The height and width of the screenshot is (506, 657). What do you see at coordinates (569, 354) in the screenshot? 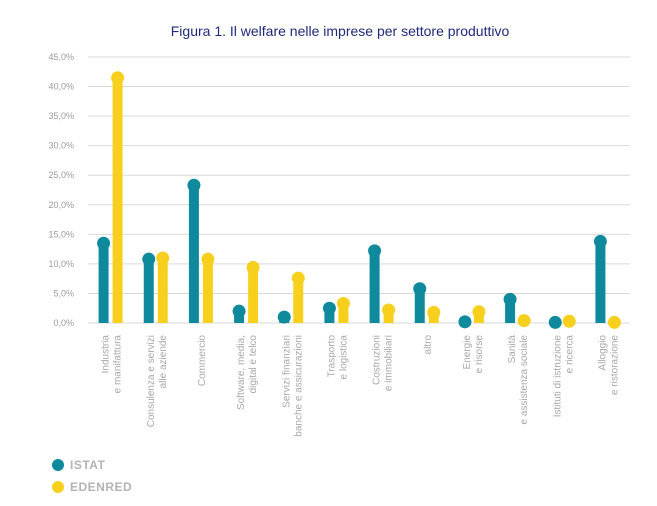
I see `svg-text: e ricerca` at bounding box center [569, 354].